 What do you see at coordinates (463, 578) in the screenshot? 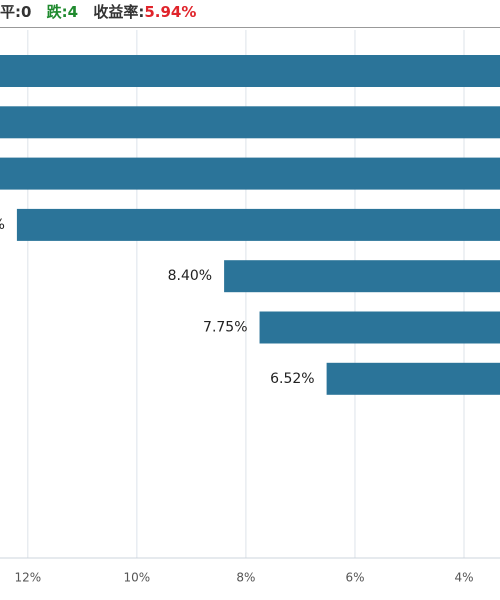
I see `x-tick-label: 4%` at bounding box center [463, 578].